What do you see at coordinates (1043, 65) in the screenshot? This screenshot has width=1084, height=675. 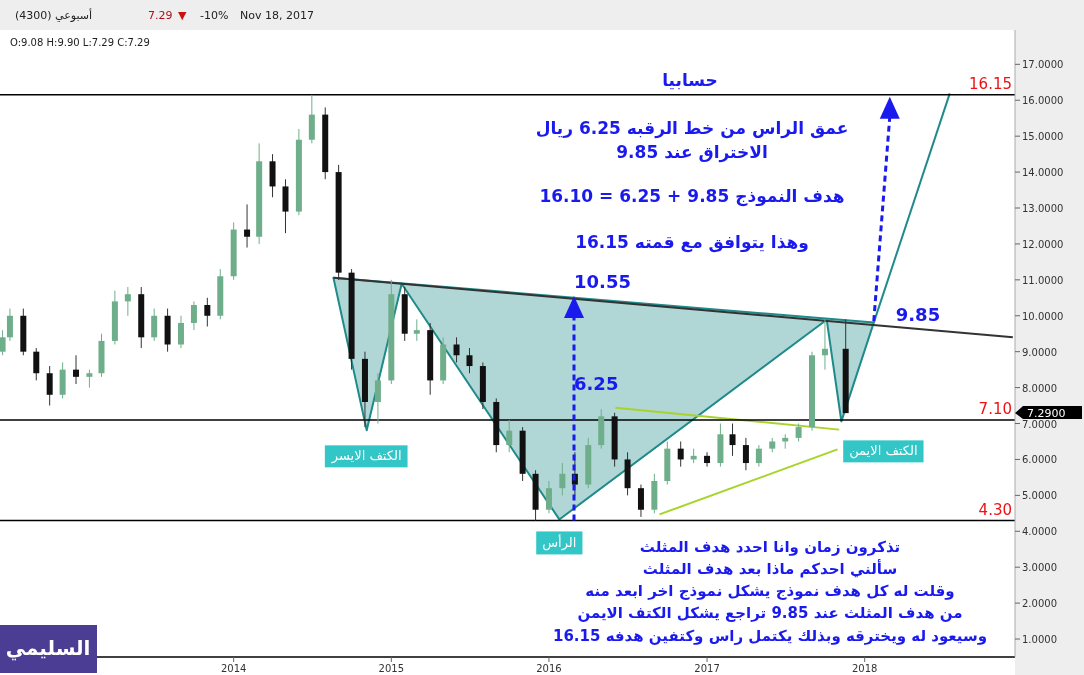 I see `y-tick-label: 17.0000` at bounding box center [1043, 65].